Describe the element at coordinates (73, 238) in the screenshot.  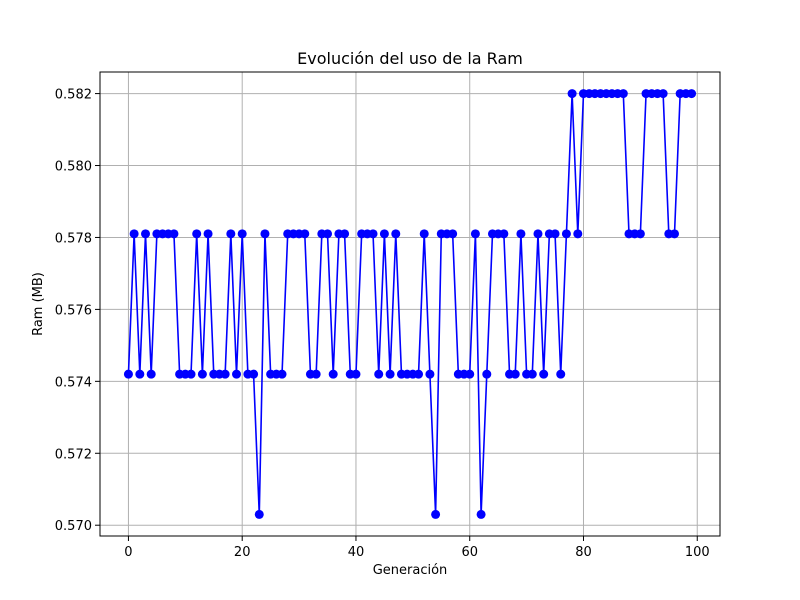
I see `y-tick-label: 0.578` at that location.